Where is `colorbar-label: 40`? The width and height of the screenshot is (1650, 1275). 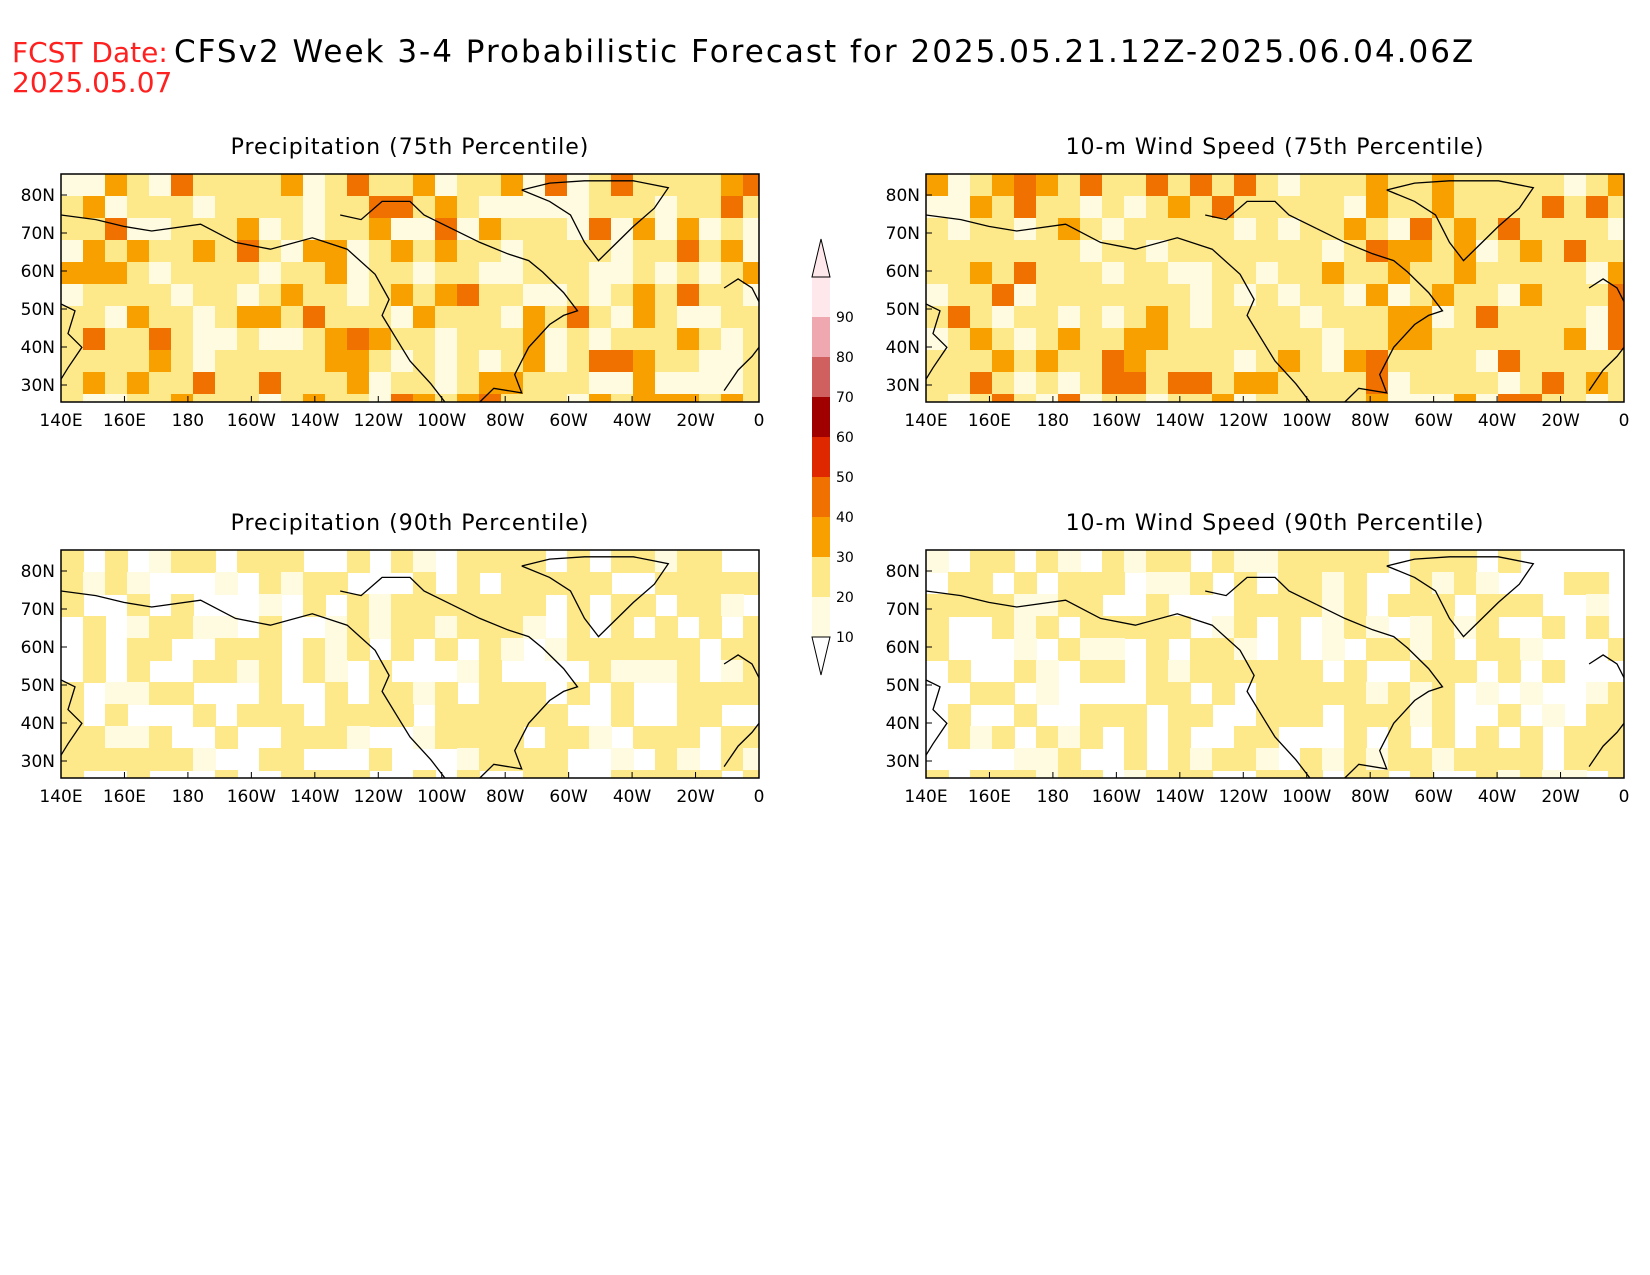
colorbar-label: 40 is located at coordinates (845, 518).